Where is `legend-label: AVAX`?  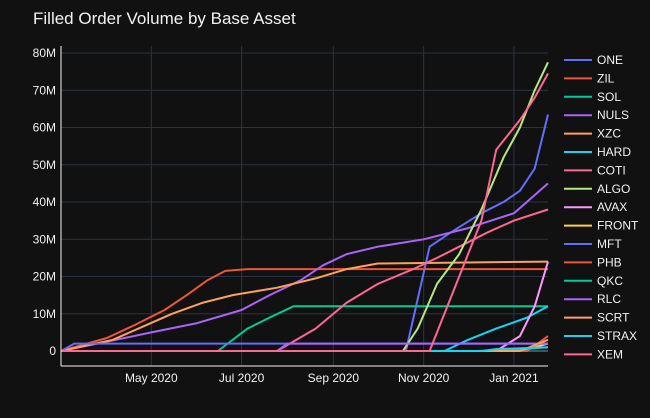
legend-label: AVAX is located at coordinates (612, 207).